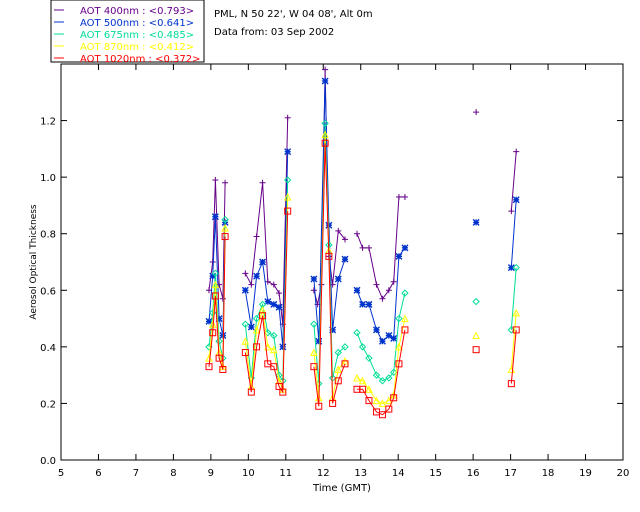  Describe the element at coordinates (48, 461) in the screenshot. I see `y-tick-label: 0.0` at that location.